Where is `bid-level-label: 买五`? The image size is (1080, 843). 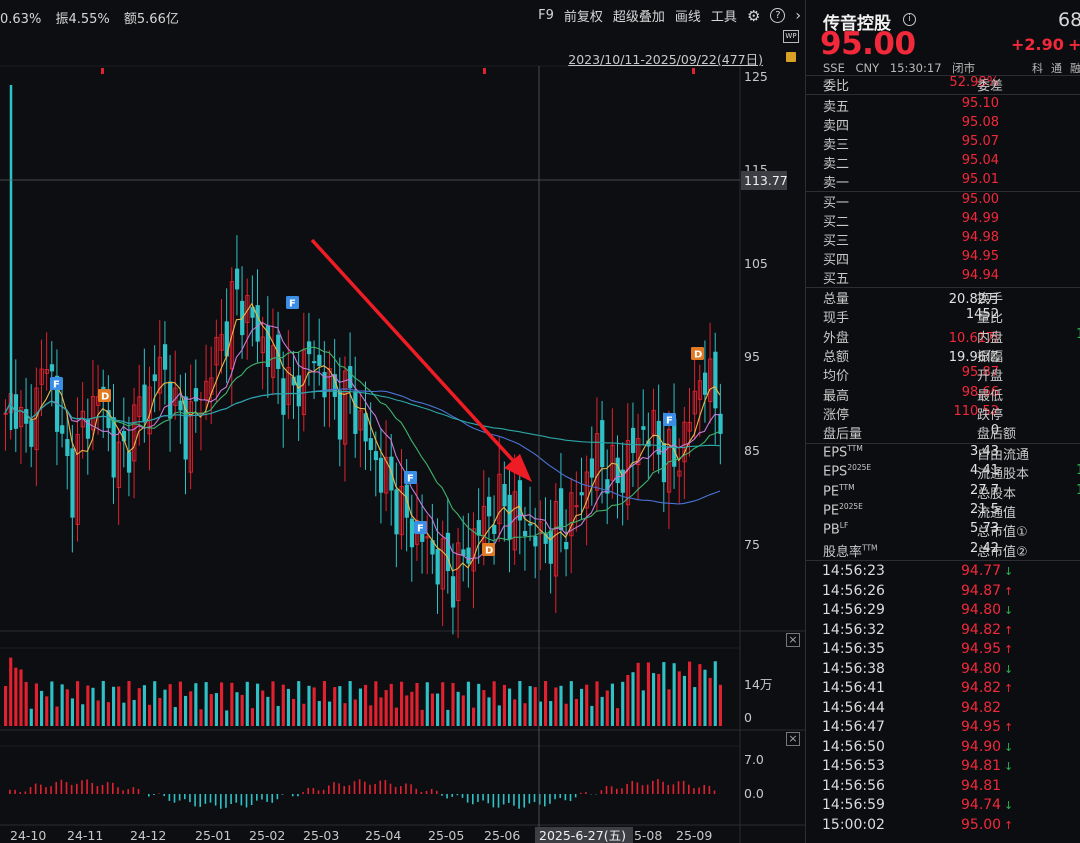 bid-level-label: 买五 is located at coordinates (836, 279).